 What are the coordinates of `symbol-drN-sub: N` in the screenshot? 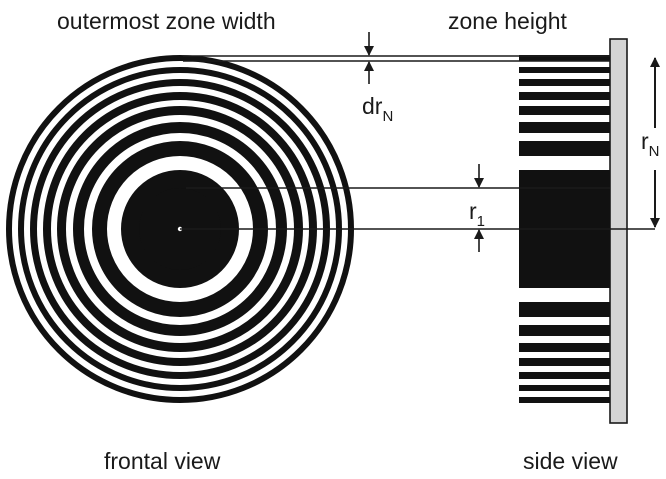 It's located at (387, 116).